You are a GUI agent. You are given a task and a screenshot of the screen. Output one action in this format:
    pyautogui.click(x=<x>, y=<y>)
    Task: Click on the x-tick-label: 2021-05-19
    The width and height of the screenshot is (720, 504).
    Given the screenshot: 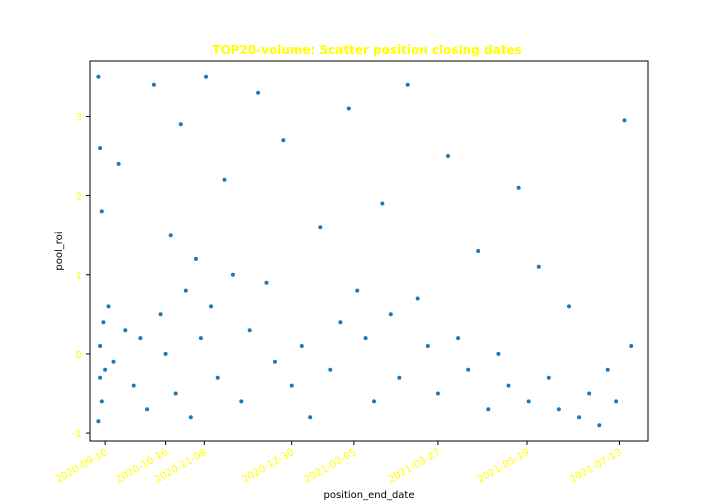 What is the action you would take?
    pyautogui.click(x=504, y=466)
    